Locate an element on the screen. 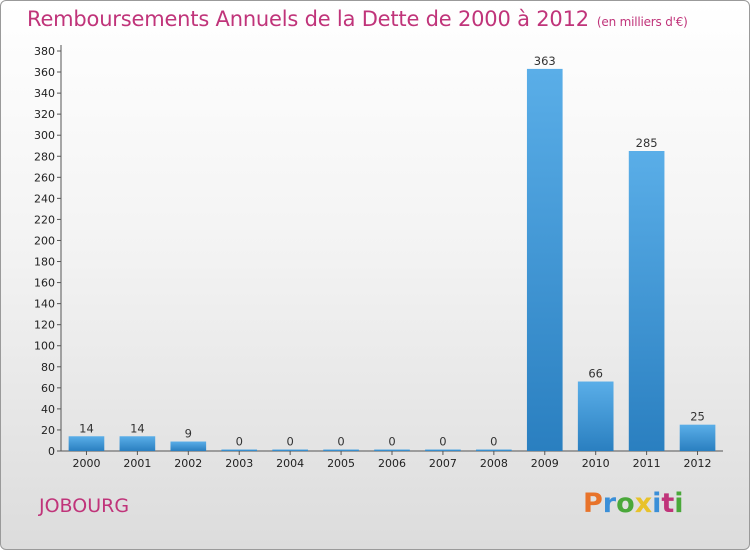 The image size is (750, 550). chart-subtitle: (en milliers d'€) is located at coordinates (642, 22).